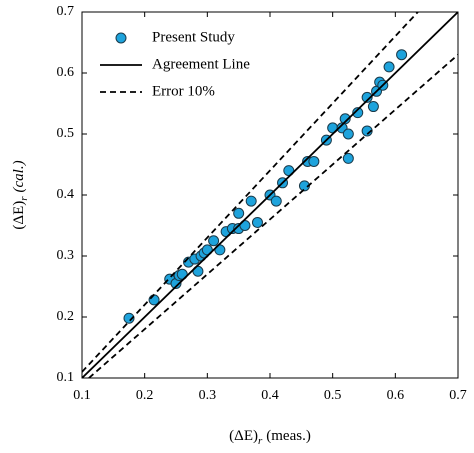 Image resolution: width=474 pixels, height=453 pixels. Describe the element at coordinates (145, 395) in the screenshot. I see `x-tick-label: 0.2` at that location.